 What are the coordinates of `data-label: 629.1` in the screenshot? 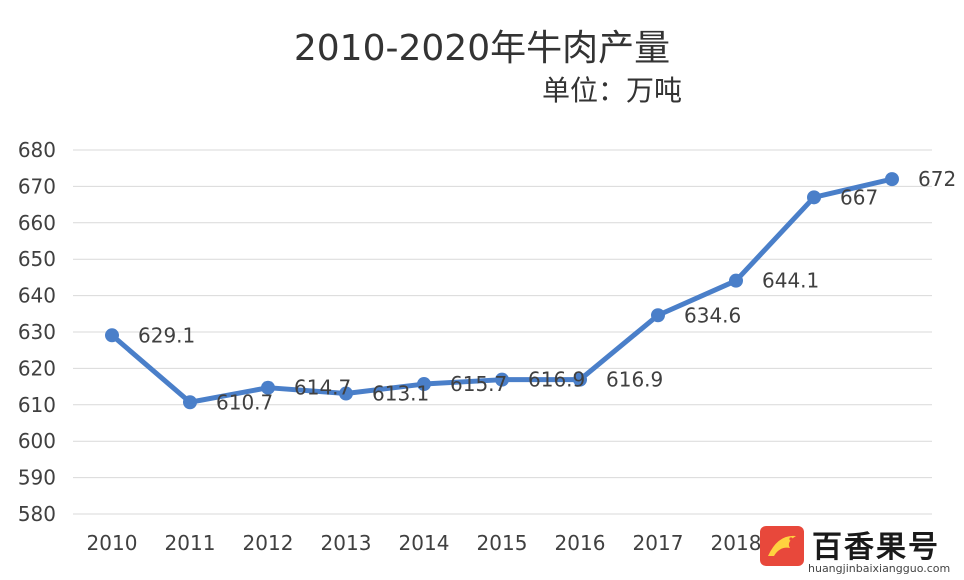 It's located at (166, 335).